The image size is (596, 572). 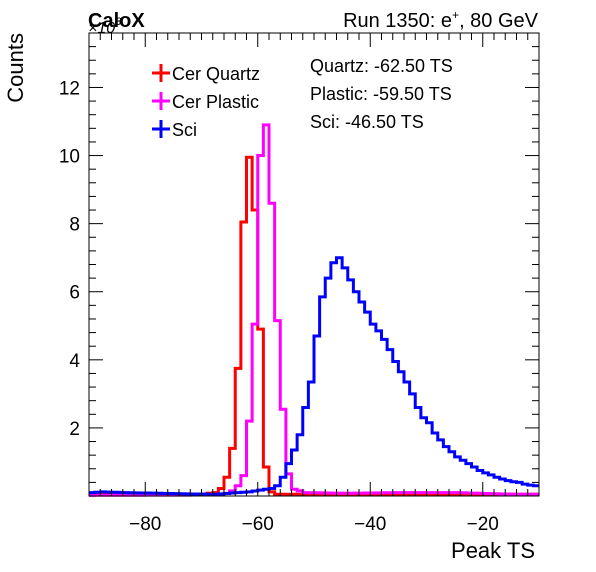 What do you see at coordinates (367, 122) in the screenshot?
I see `annotation-sci: Sci: -46.50 TS` at bounding box center [367, 122].